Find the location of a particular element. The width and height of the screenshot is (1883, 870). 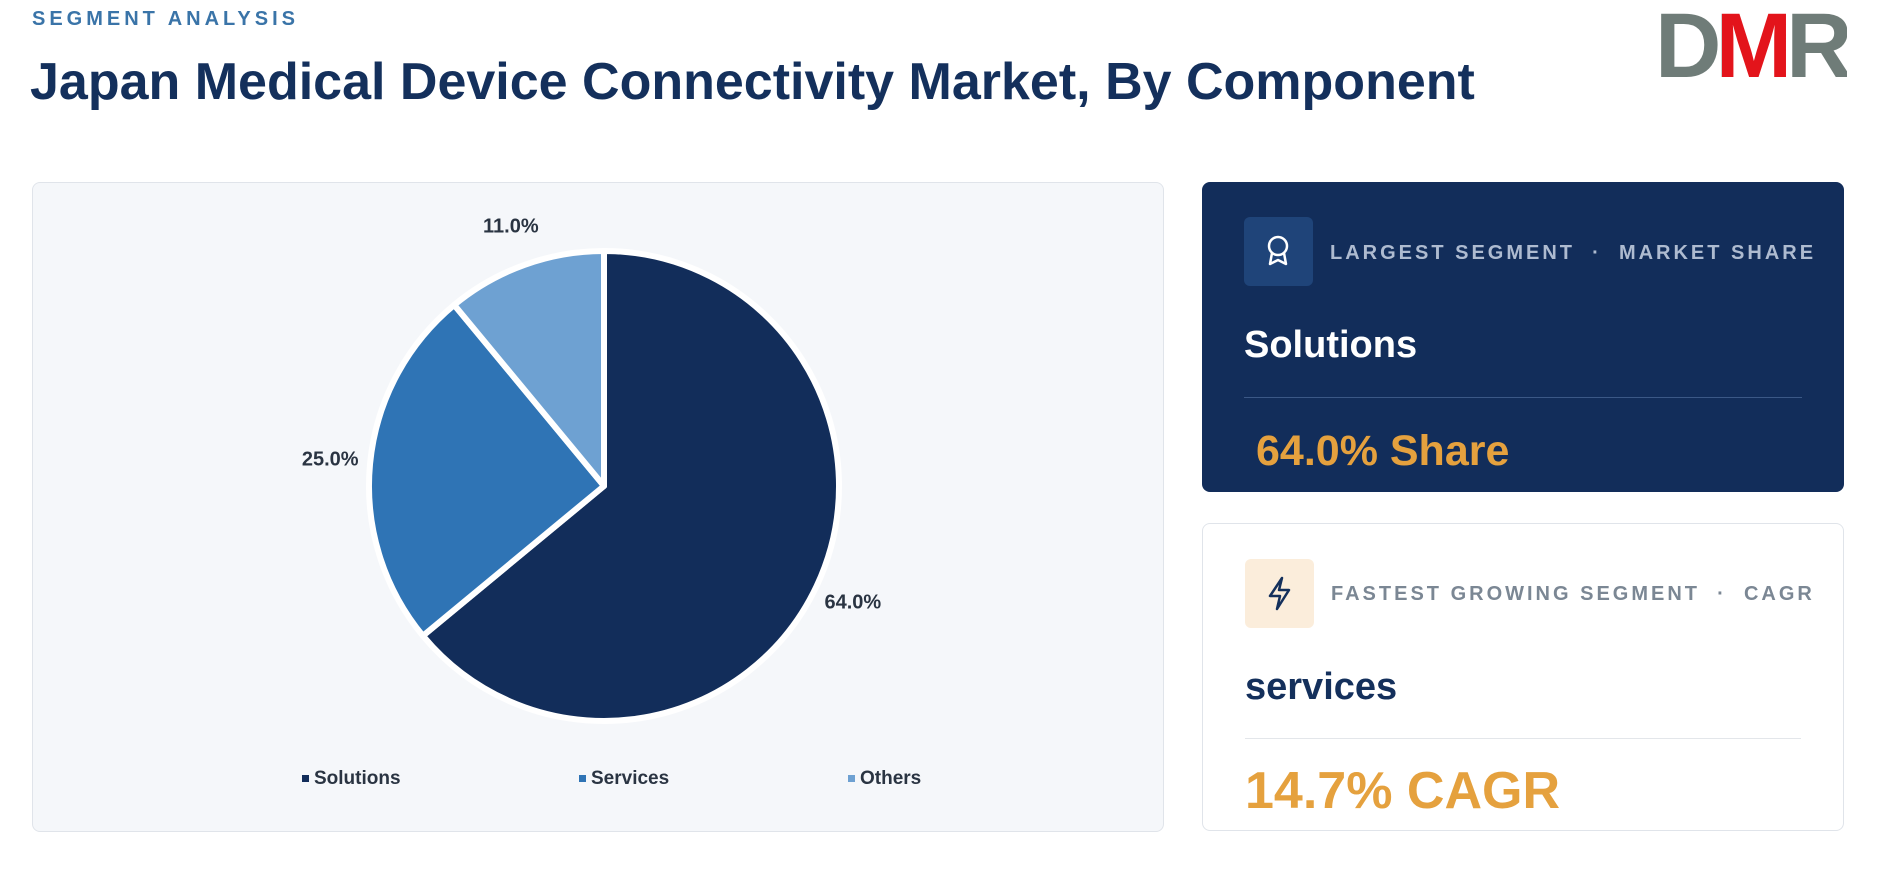

label: FASTEST GROWING SEGMENT is located at coordinates (1516, 594).